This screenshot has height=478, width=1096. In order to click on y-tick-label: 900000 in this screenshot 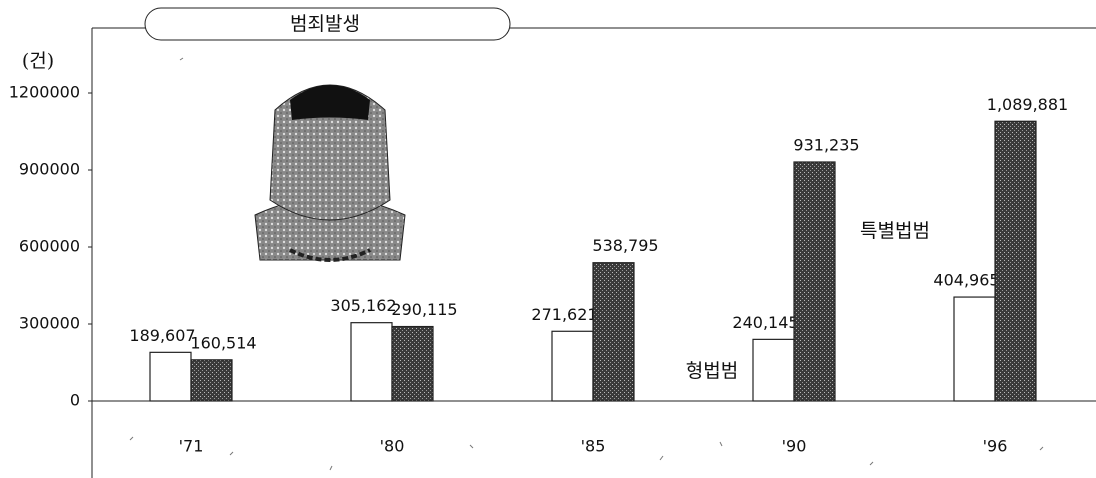, I will do `click(49, 169)`.